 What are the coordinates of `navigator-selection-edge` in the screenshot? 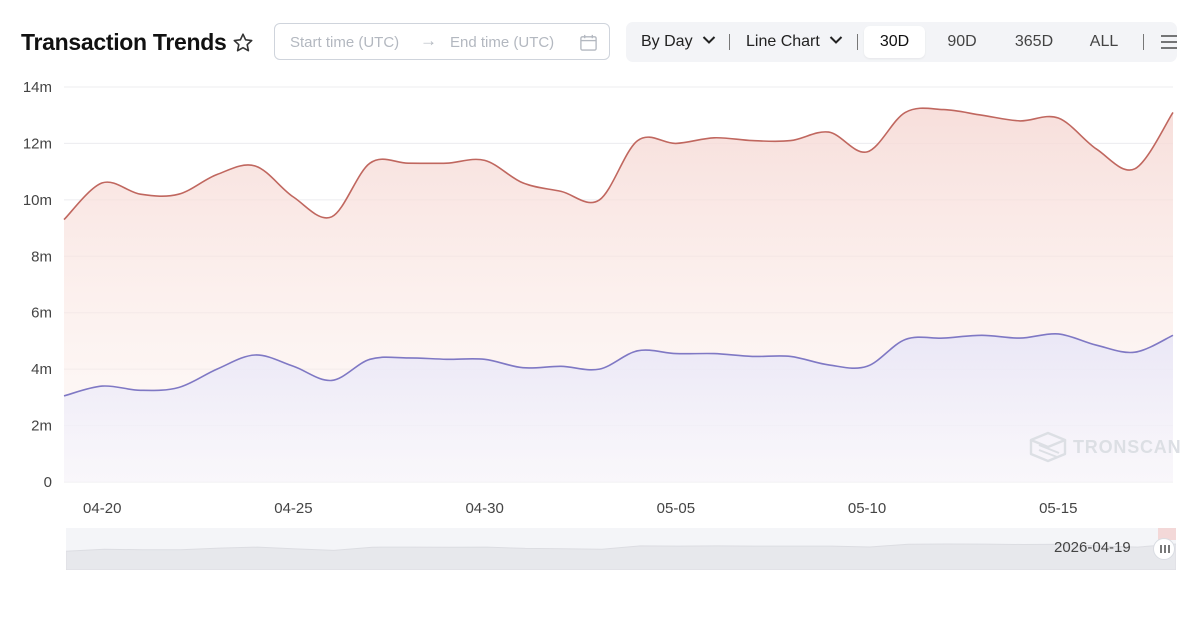 It's located at (1167, 534).